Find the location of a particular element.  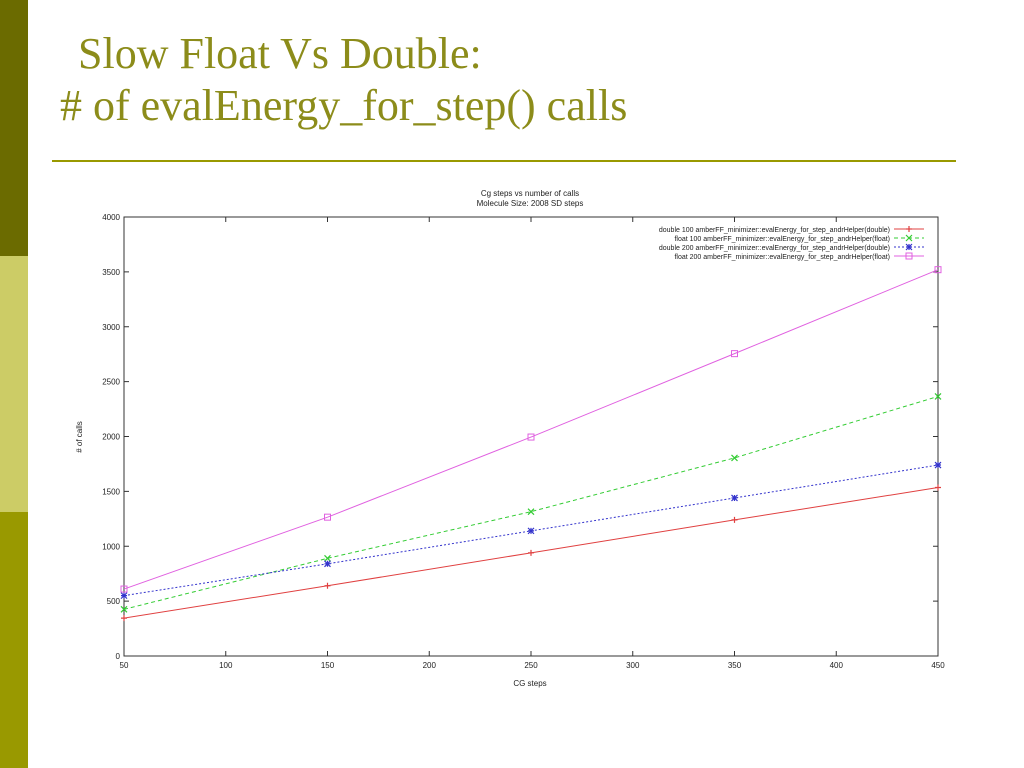

accent-bar-bottom is located at coordinates (14, 640).